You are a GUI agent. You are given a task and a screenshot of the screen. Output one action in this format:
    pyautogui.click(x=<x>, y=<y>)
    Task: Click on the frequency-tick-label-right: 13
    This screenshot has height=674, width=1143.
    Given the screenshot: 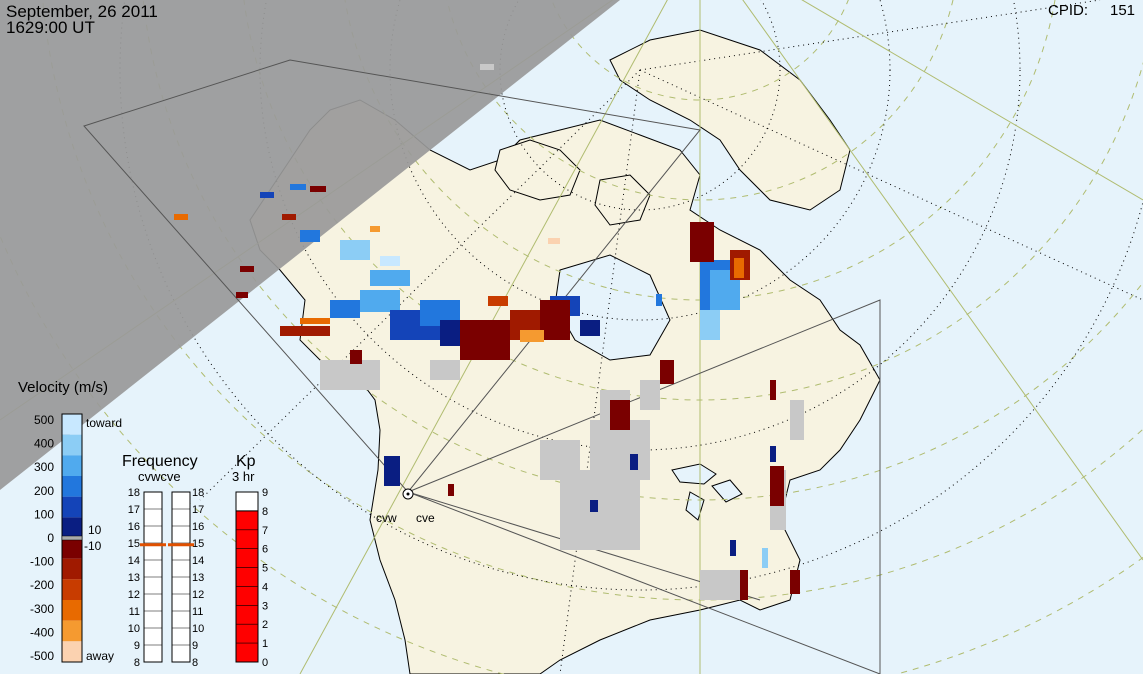 What is the action you would take?
    pyautogui.click(x=198, y=578)
    